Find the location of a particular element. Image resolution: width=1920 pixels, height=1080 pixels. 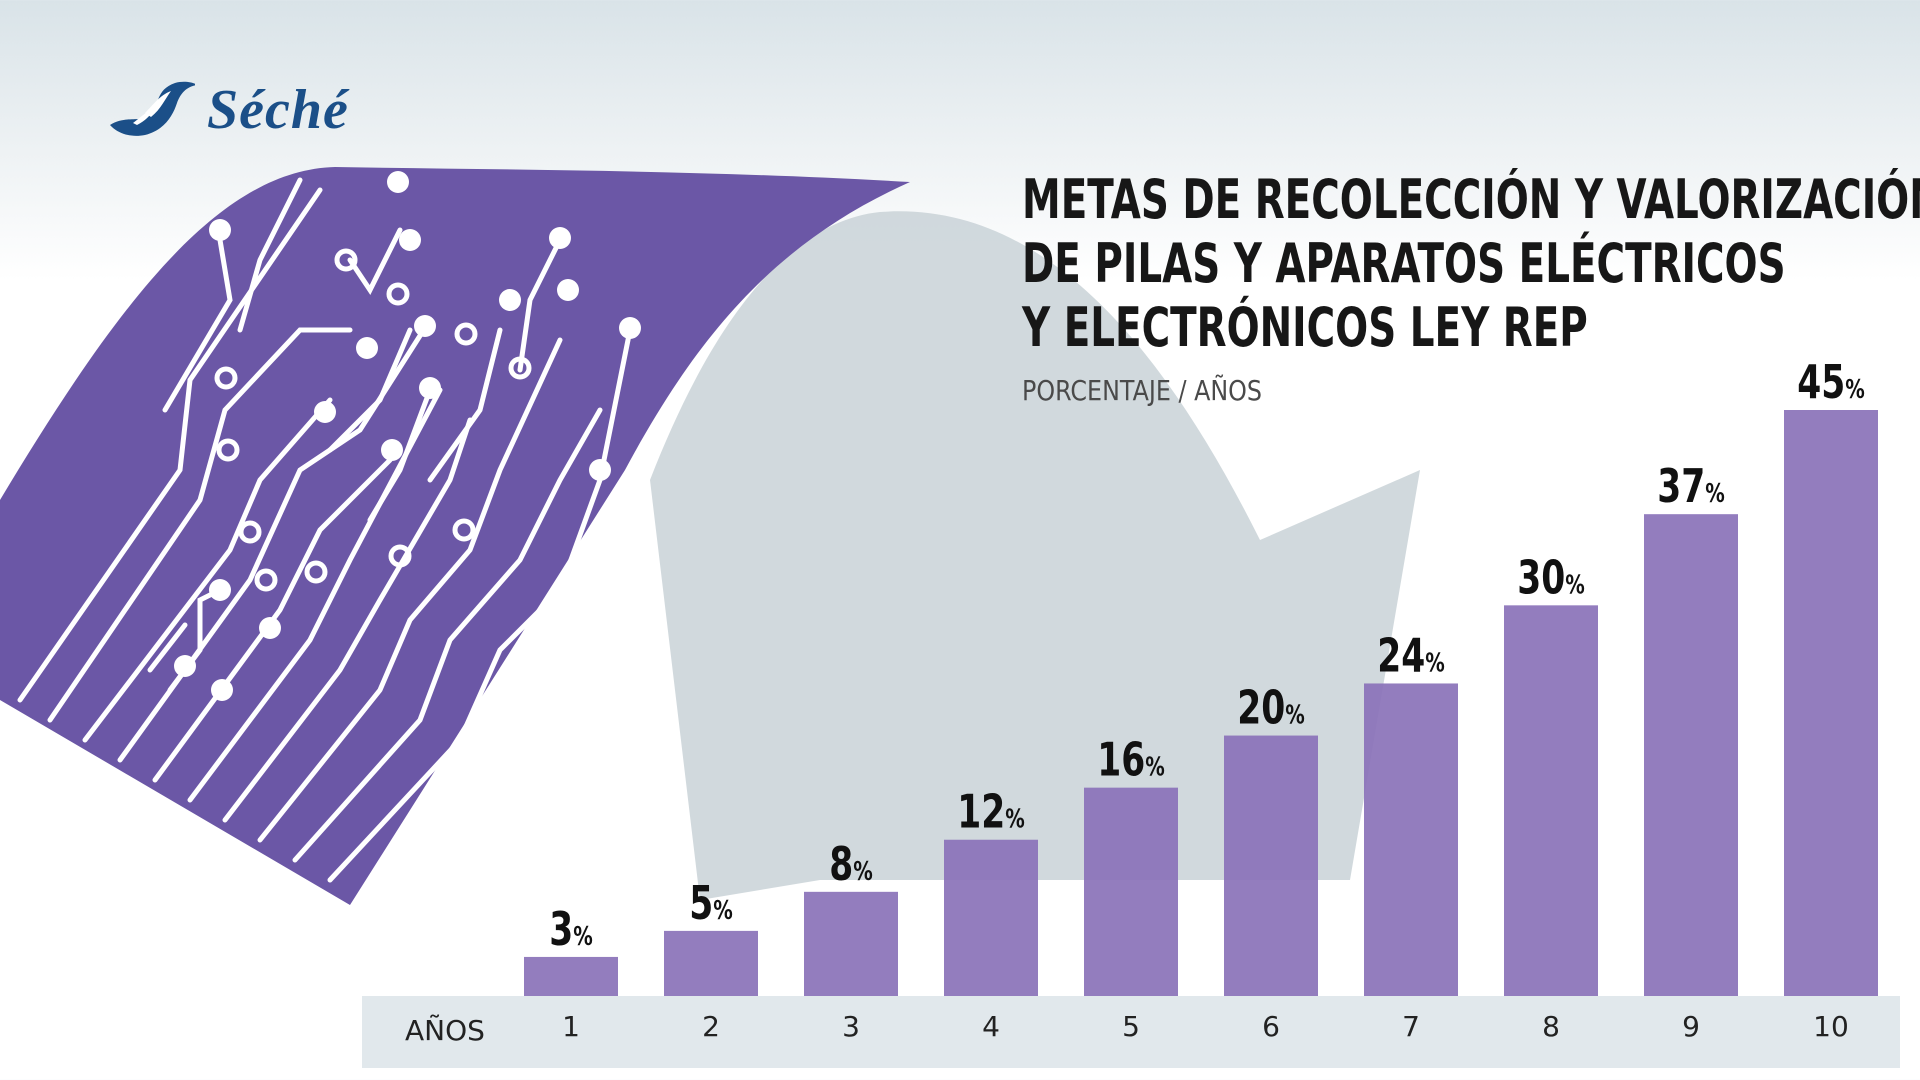

bar-value-label: 3% is located at coordinates (571, 929).